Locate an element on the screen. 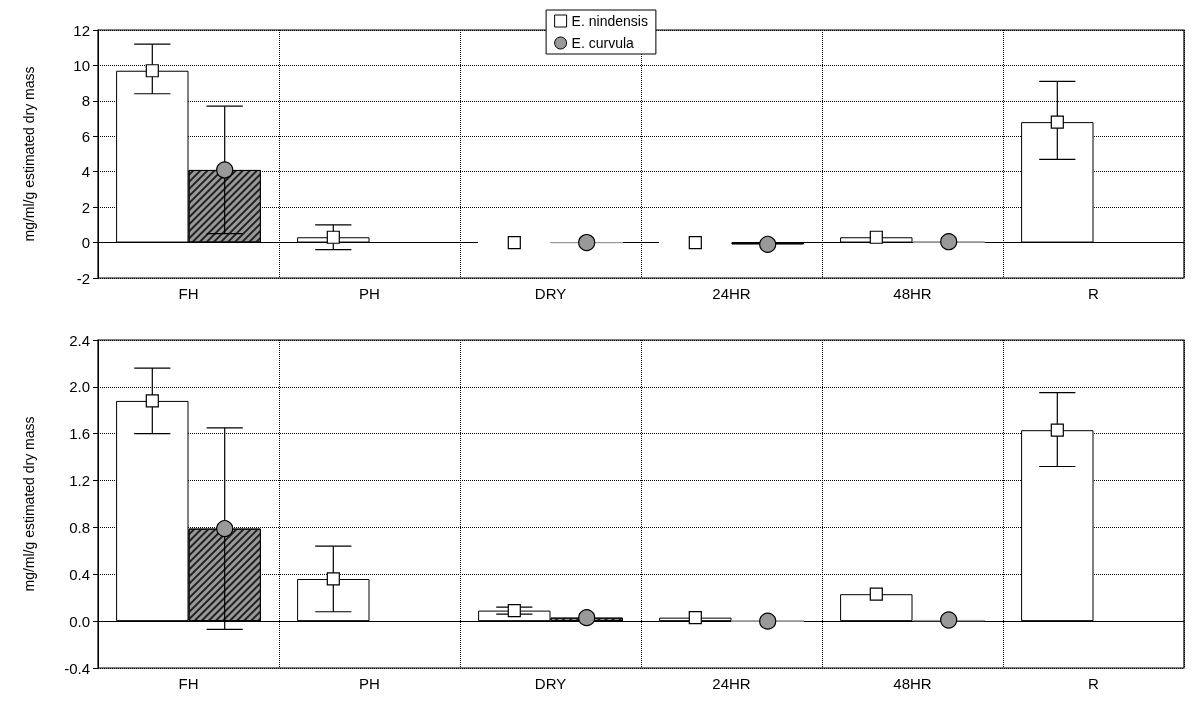 The image size is (1202, 723). y-tick-label: 0.8 is located at coordinates (79, 527).